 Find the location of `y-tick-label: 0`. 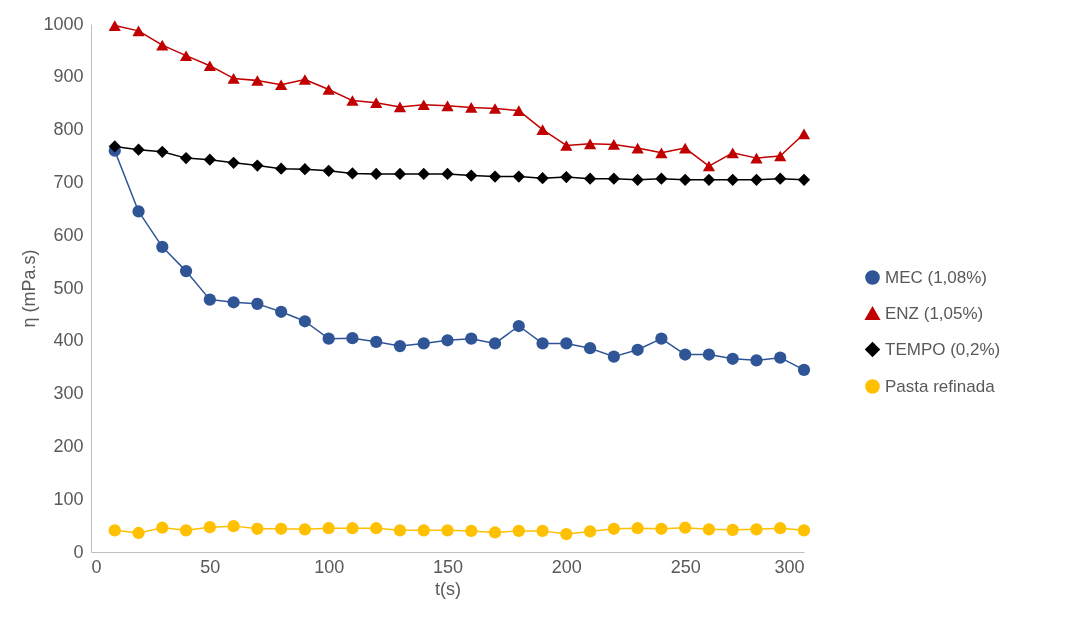

y-tick-label: 0 is located at coordinates (78, 551).